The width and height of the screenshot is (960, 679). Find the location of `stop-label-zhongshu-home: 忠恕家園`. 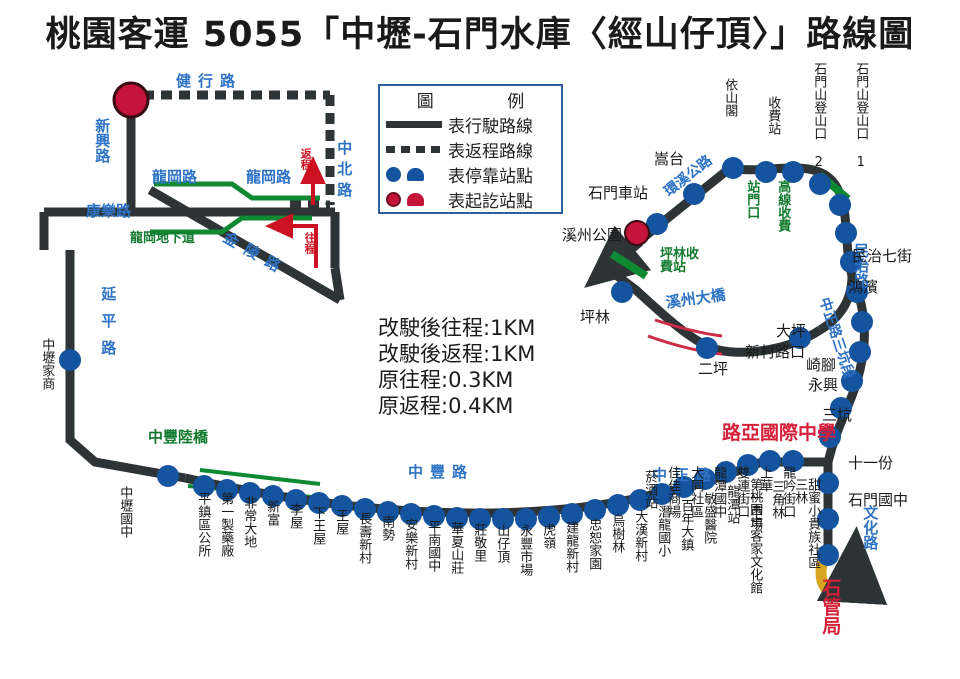

stop-label-zhongshu-home: 忠恕家園 is located at coordinates (594, 544).